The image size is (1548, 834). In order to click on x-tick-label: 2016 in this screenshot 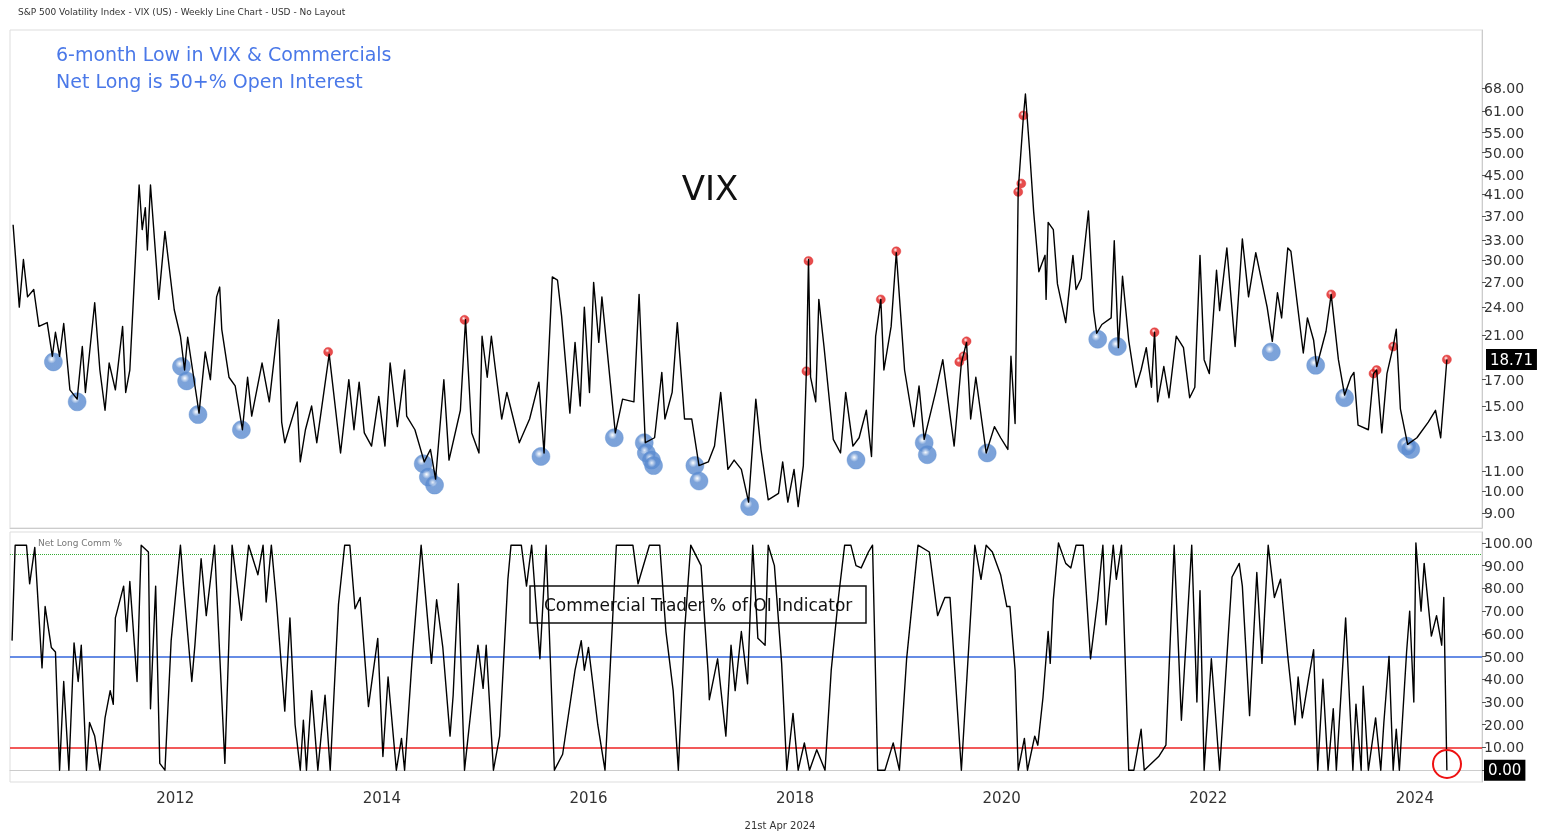, I will do `click(588, 797)`.